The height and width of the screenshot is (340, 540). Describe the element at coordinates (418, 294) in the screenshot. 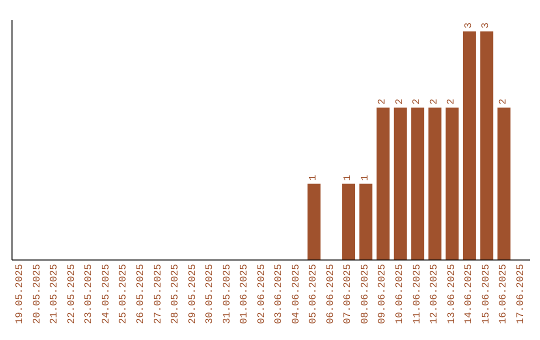

I see `x-tick-label: 11.06.2025` at that location.